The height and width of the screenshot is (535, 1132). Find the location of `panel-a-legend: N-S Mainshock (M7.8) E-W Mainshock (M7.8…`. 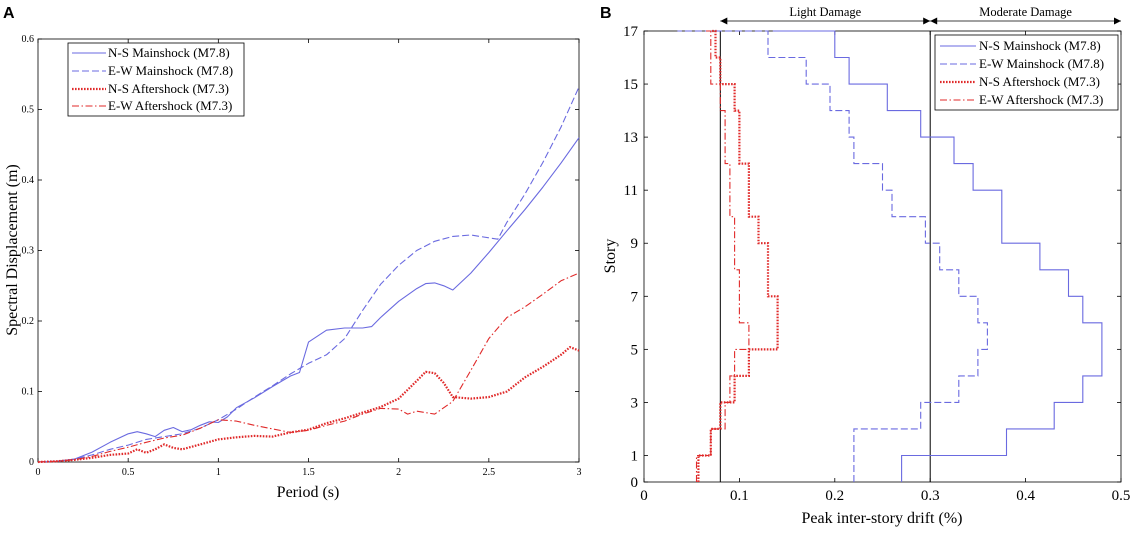

panel-a-legend: N-S Mainshock (M7.8) E-W Mainshock (M7.8… is located at coordinates (156, 79).